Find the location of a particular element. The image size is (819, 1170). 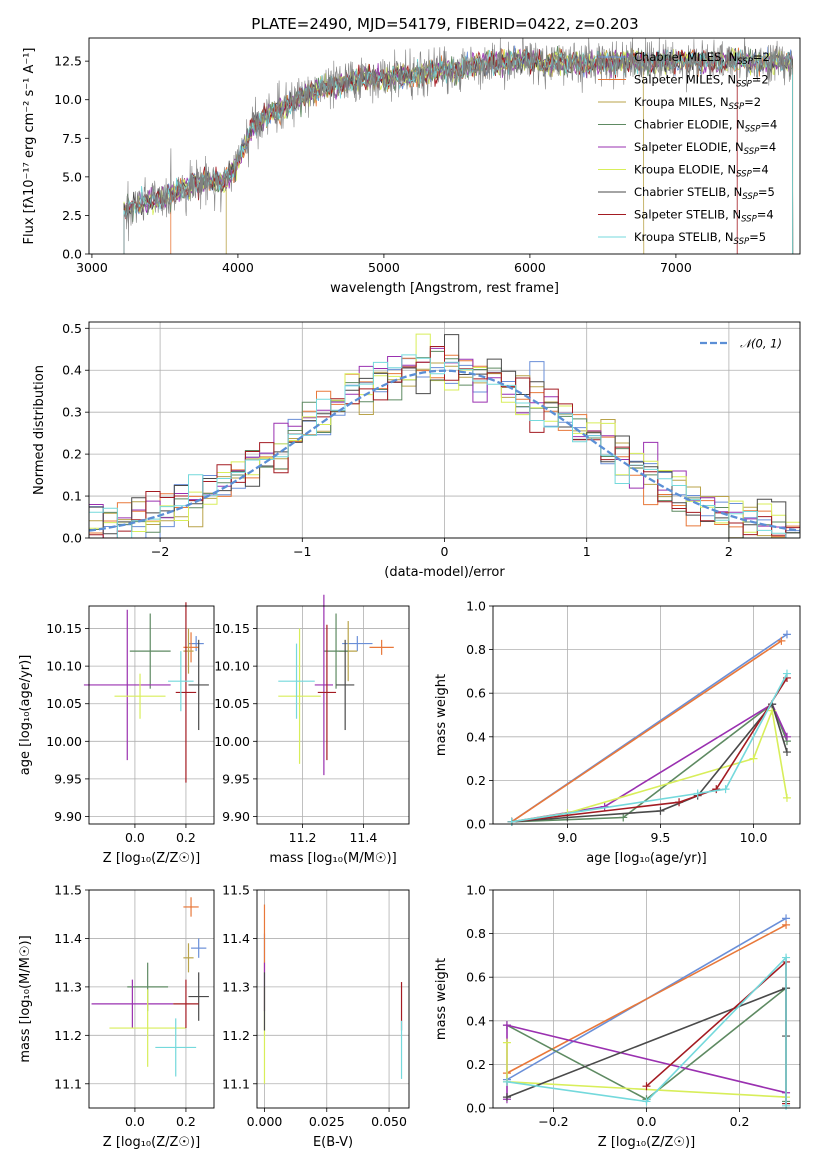

x-tick-label: −2 is located at coordinates (160, 551).